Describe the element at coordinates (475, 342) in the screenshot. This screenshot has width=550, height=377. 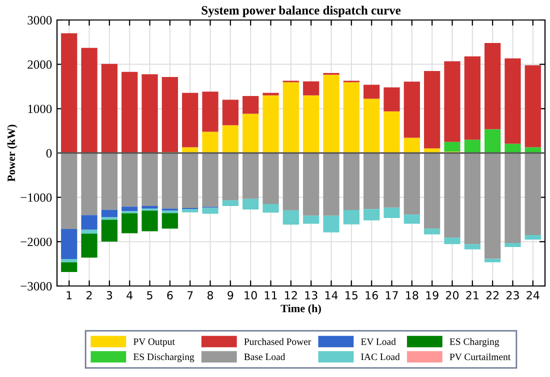
I see `legend-label: ES Charging` at that location.